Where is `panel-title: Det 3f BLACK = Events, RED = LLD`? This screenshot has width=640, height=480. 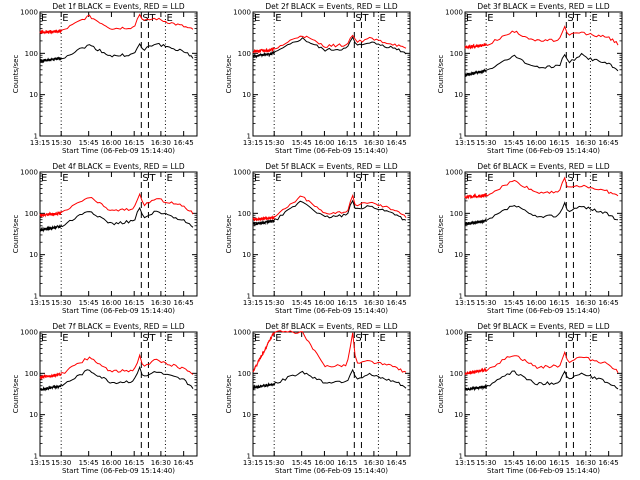 panel-title: Det 3f BLACK = Events, RED = LLD is located at coordinates (543, 6).